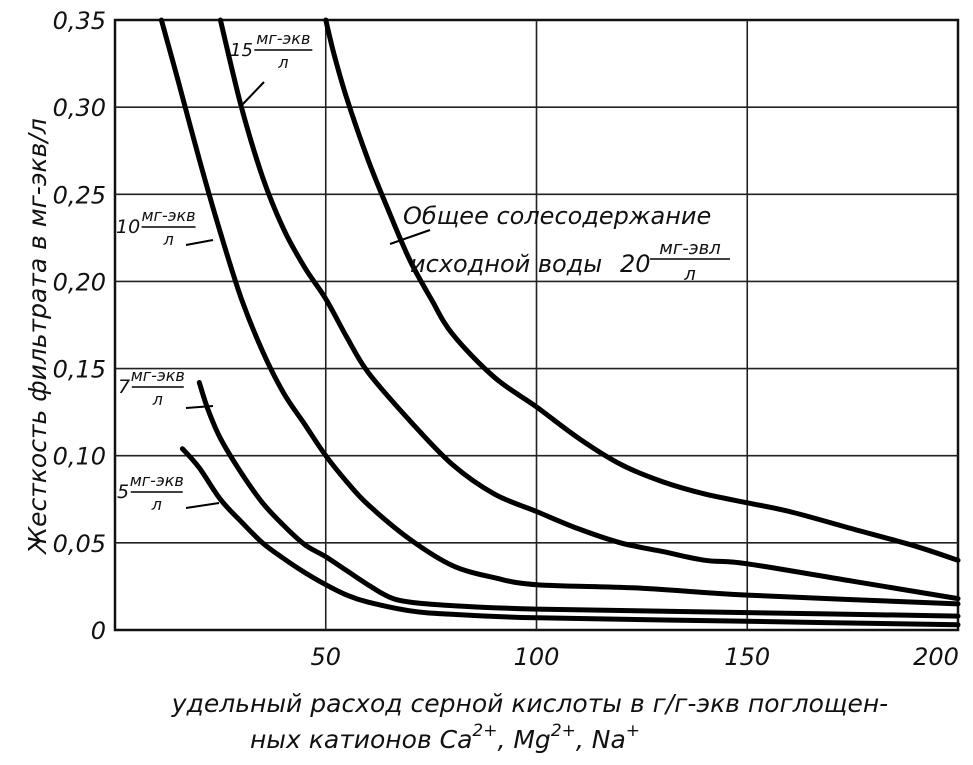 The height and width of the screenshot is (765, 973). I want to click on x-tick-label: 100, so click(537, 657).